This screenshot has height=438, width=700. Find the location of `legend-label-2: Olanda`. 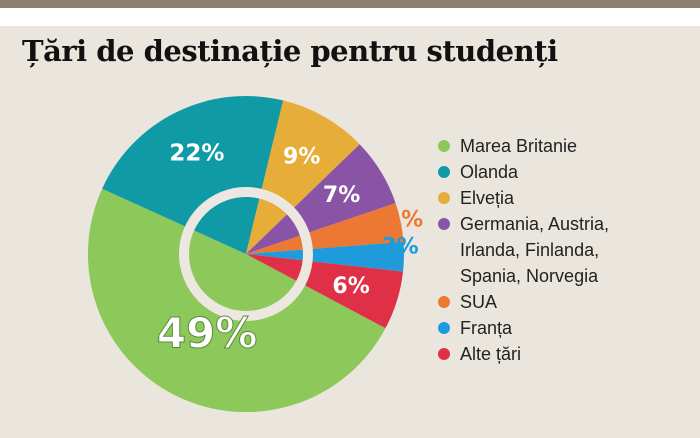

legend-label-2: Olanda is located at coordinates (489, 172).